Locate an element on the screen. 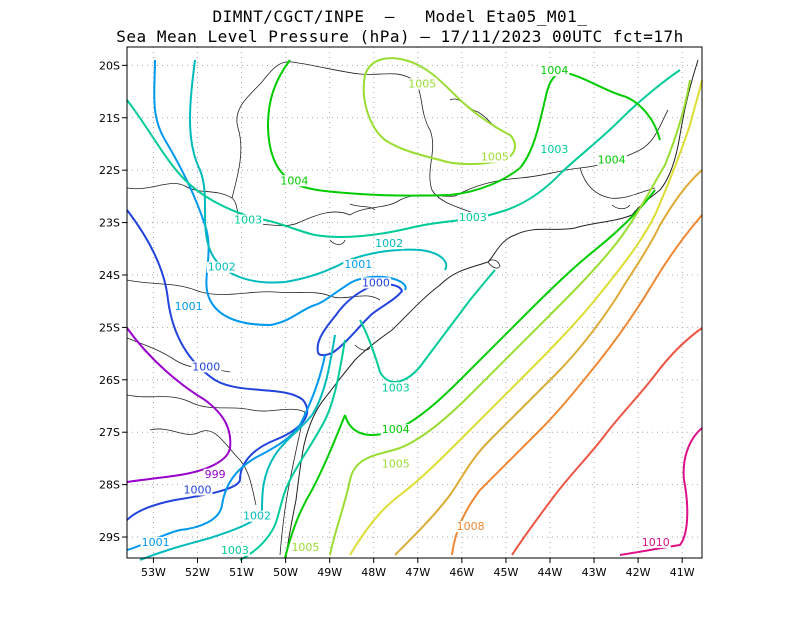 Image resolution: width=800 pixels, height=618 pixels. x-tick-label: 51W is located at coordinates (241, 572).